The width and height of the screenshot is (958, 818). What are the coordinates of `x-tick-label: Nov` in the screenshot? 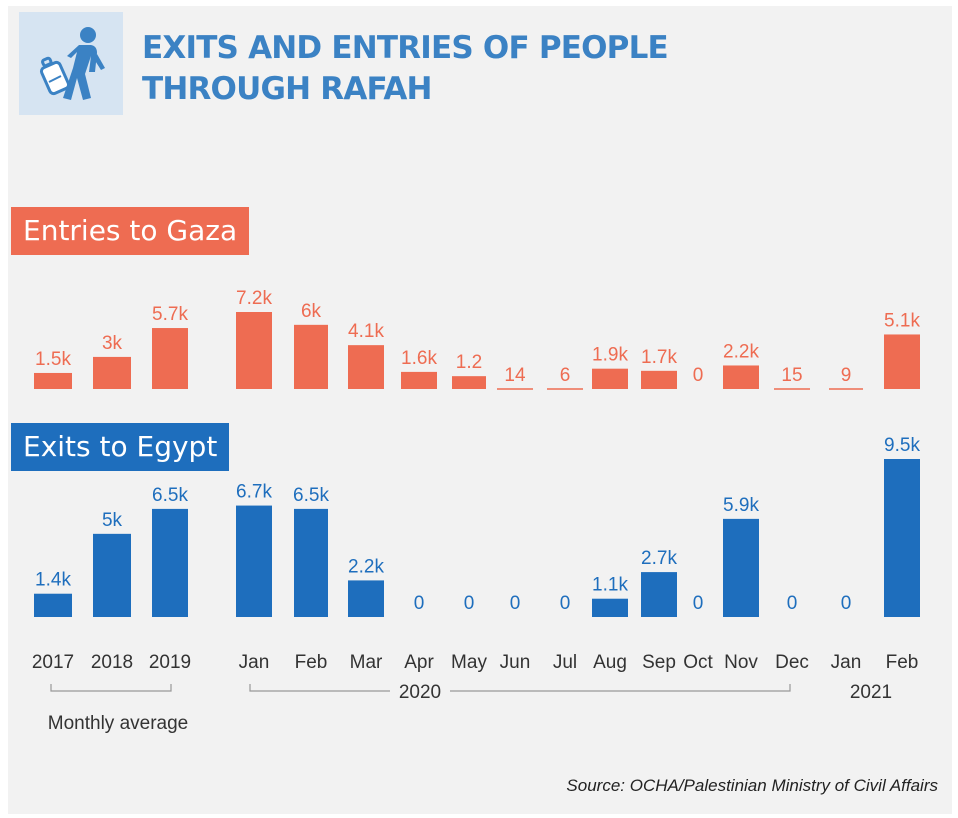 It's located at (741, 662).